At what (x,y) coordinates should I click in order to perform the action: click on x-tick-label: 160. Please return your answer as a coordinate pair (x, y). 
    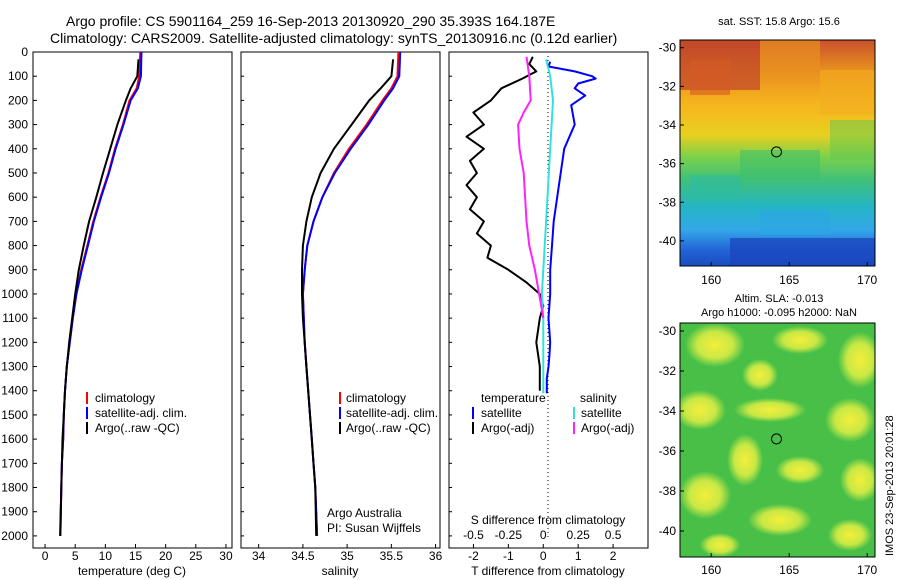
    Looking at the image, I should click on (711, 280).